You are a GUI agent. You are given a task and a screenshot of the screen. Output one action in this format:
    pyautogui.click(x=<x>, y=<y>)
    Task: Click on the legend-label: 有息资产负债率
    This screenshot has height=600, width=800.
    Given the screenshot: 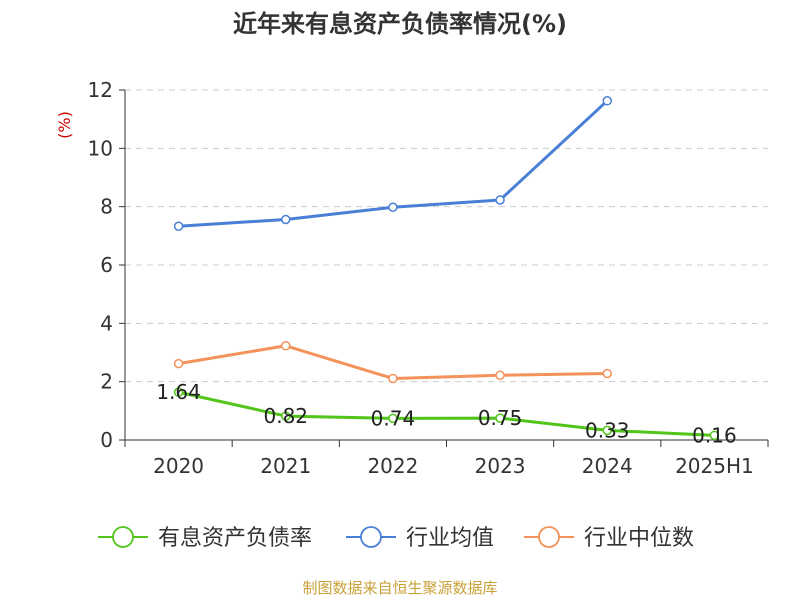 What is the action you would take?
    pyautogui.click(x=235, y=538)
    